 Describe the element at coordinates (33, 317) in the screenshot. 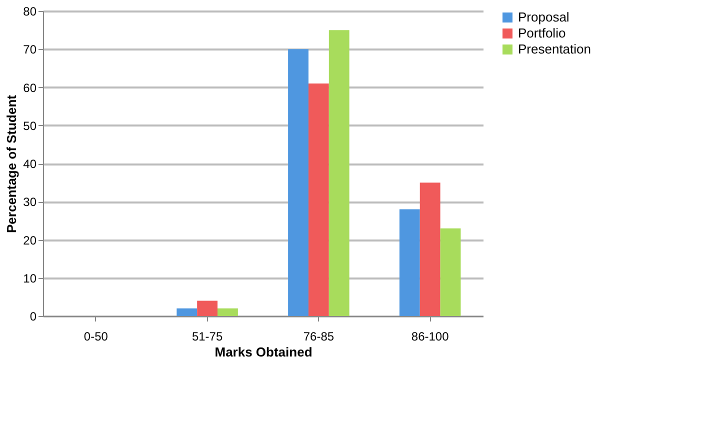

I see `y-tick-label: 0` at that location.